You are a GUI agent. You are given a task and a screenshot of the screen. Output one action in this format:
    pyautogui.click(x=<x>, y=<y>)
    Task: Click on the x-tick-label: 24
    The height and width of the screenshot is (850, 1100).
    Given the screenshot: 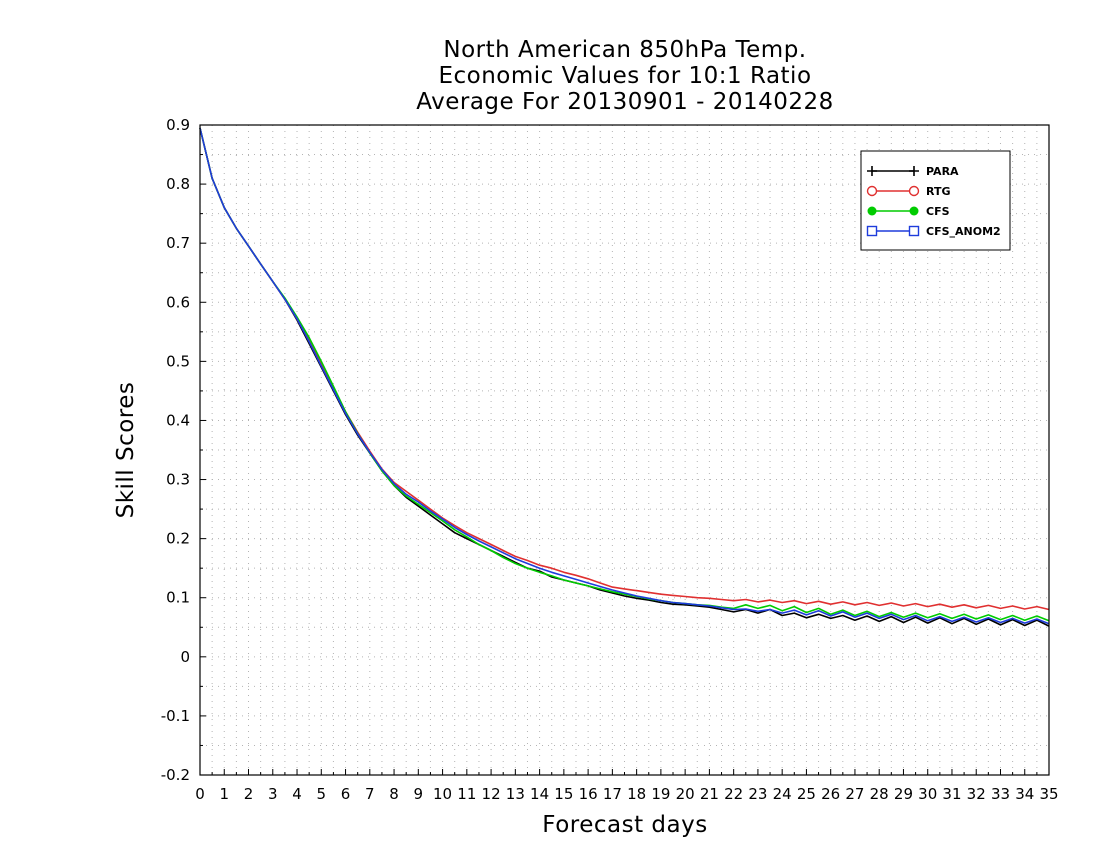 What is the action you would take?
    pyautogui.click(x=782, y=794)
    